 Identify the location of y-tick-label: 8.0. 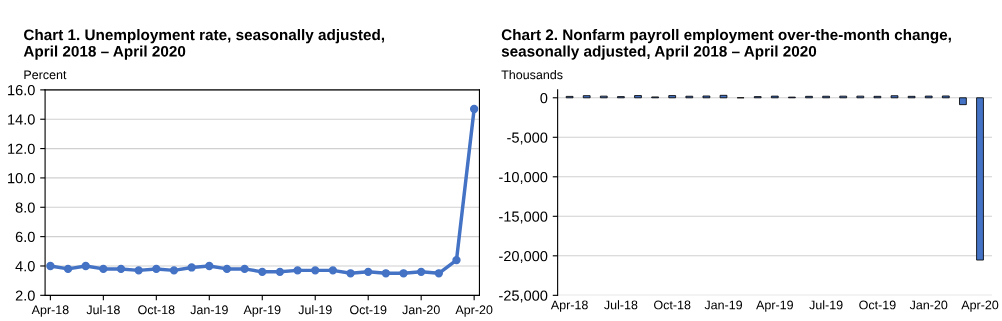
(25, 207).